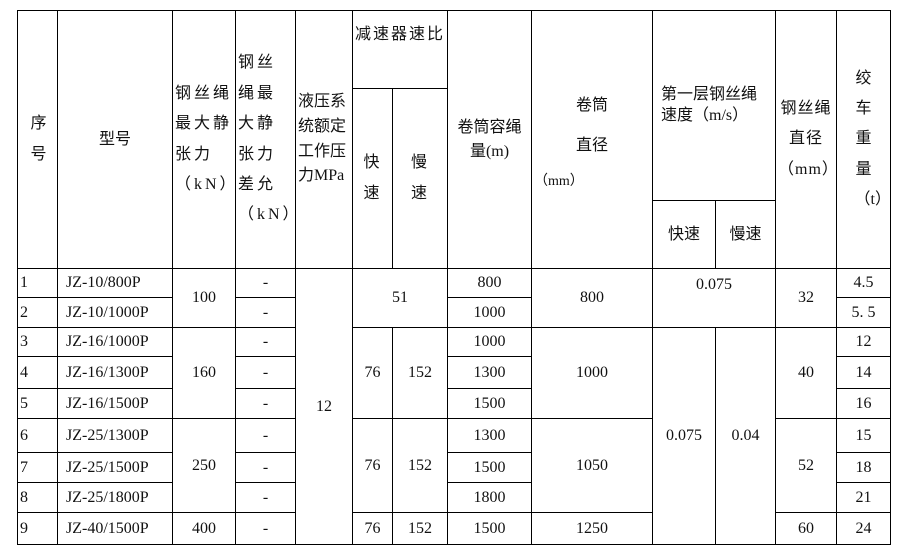 The image size is (909, 554). I want to click on table-row: 2 JZ-10/1000P - 1000 5. 5, so click(454, 312).